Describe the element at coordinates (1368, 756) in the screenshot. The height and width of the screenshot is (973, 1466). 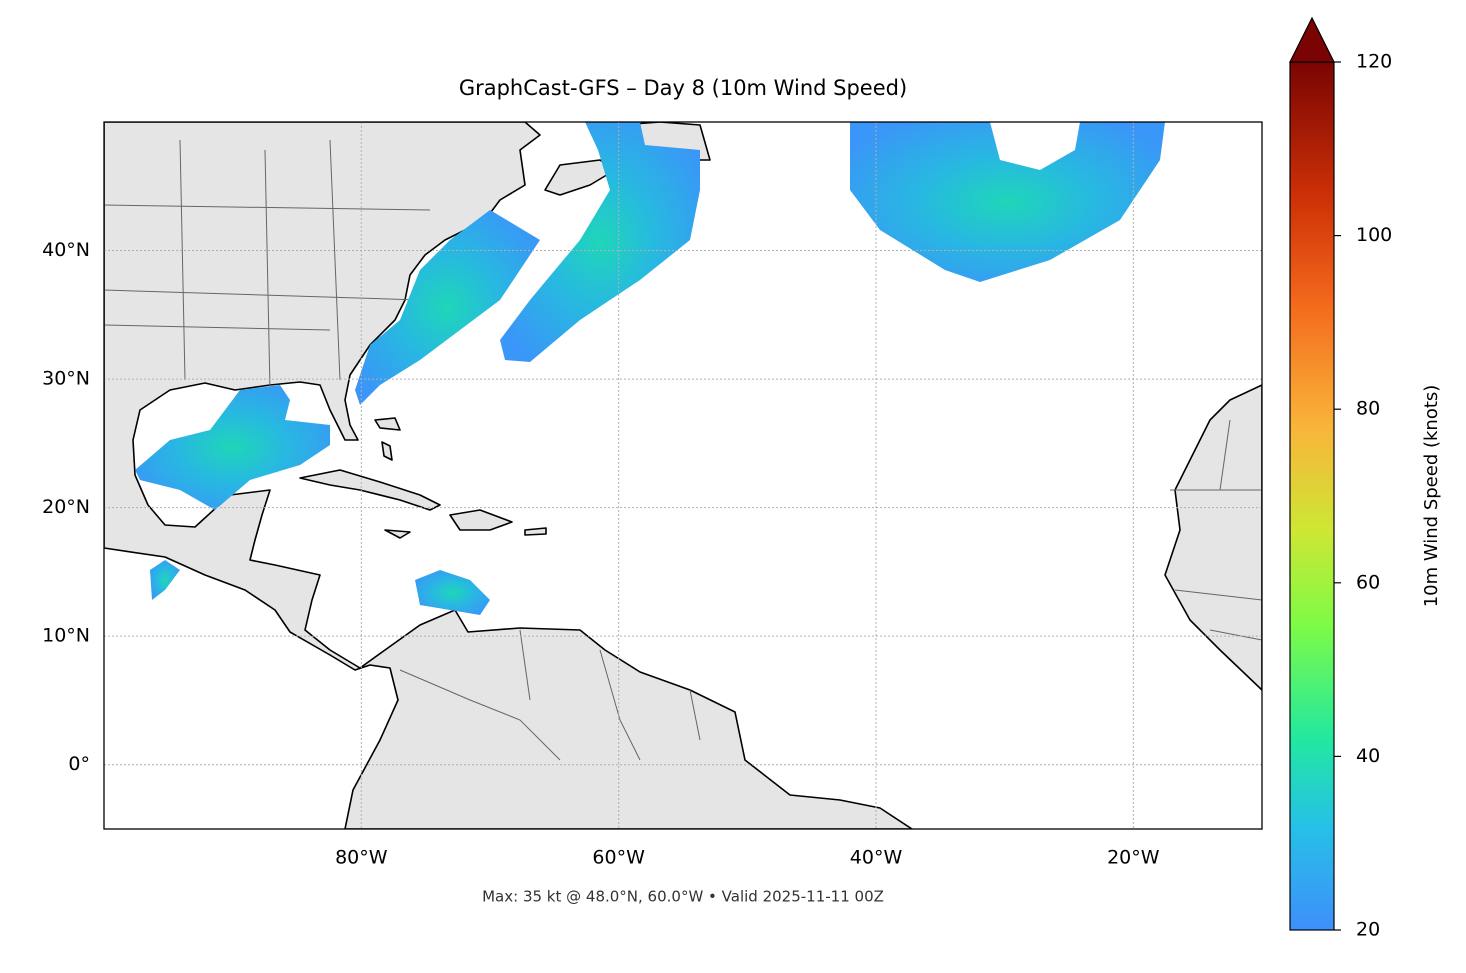
I see `colorbar-tick-label: 40` at that location.